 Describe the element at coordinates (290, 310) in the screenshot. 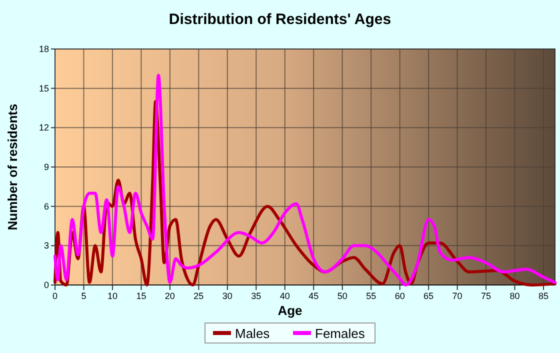

I see `x-axis-title: Age` at that location.